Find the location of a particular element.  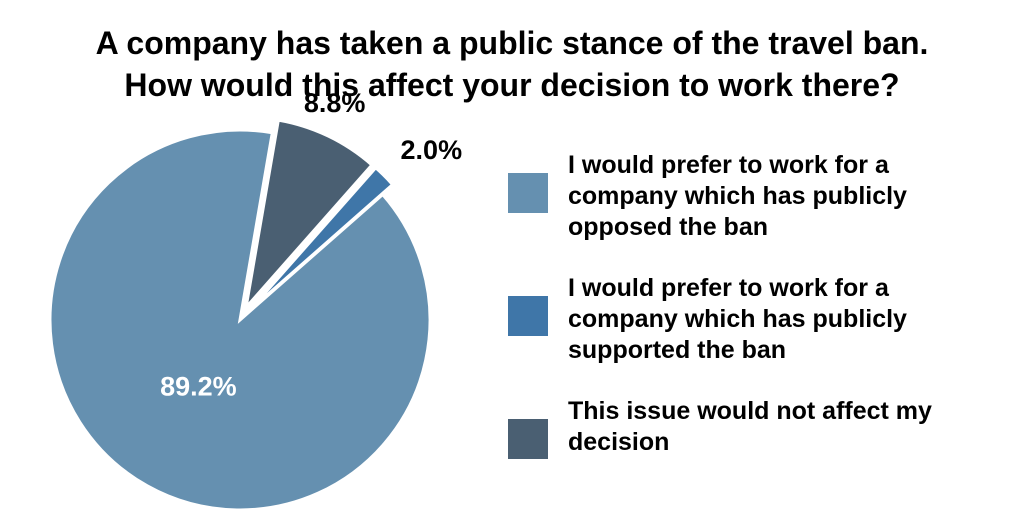

legend-line: supported the ban is located at coordinates (768, 350).